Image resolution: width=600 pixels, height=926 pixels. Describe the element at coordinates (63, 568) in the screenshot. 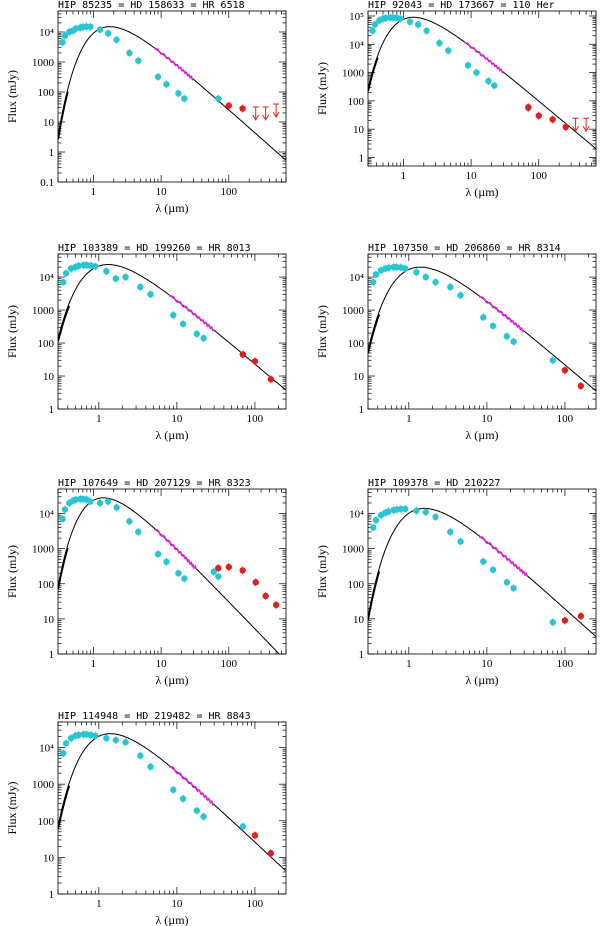

I see `optical-spectrum-line` at that location.